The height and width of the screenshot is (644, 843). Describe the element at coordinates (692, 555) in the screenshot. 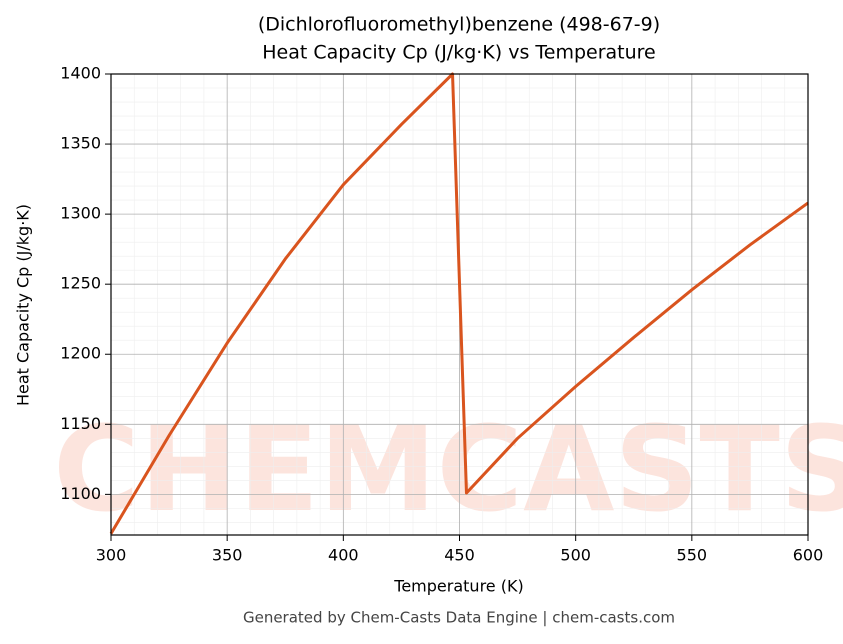

I see `x-tick-label: 550` at that location.